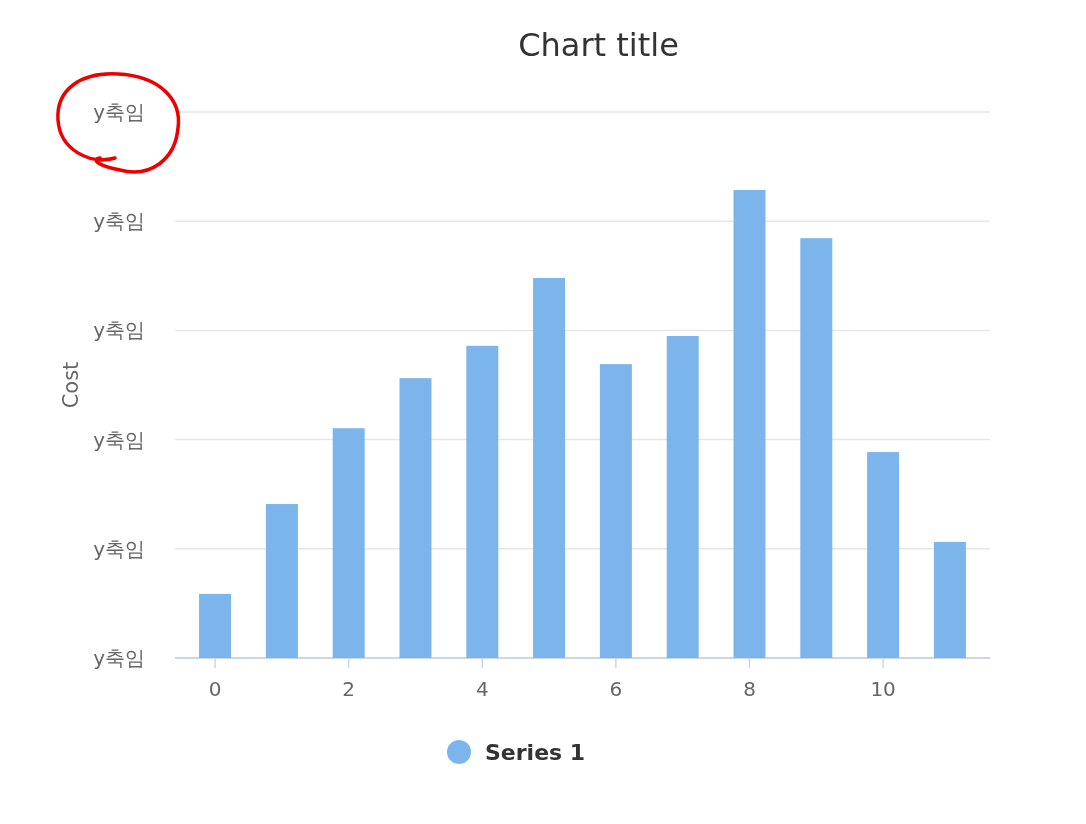 The image size is (1086, 824). Describe the element at coordinates (616, 689) in the screenshot. I see `x-tick-label: 6` at that location.